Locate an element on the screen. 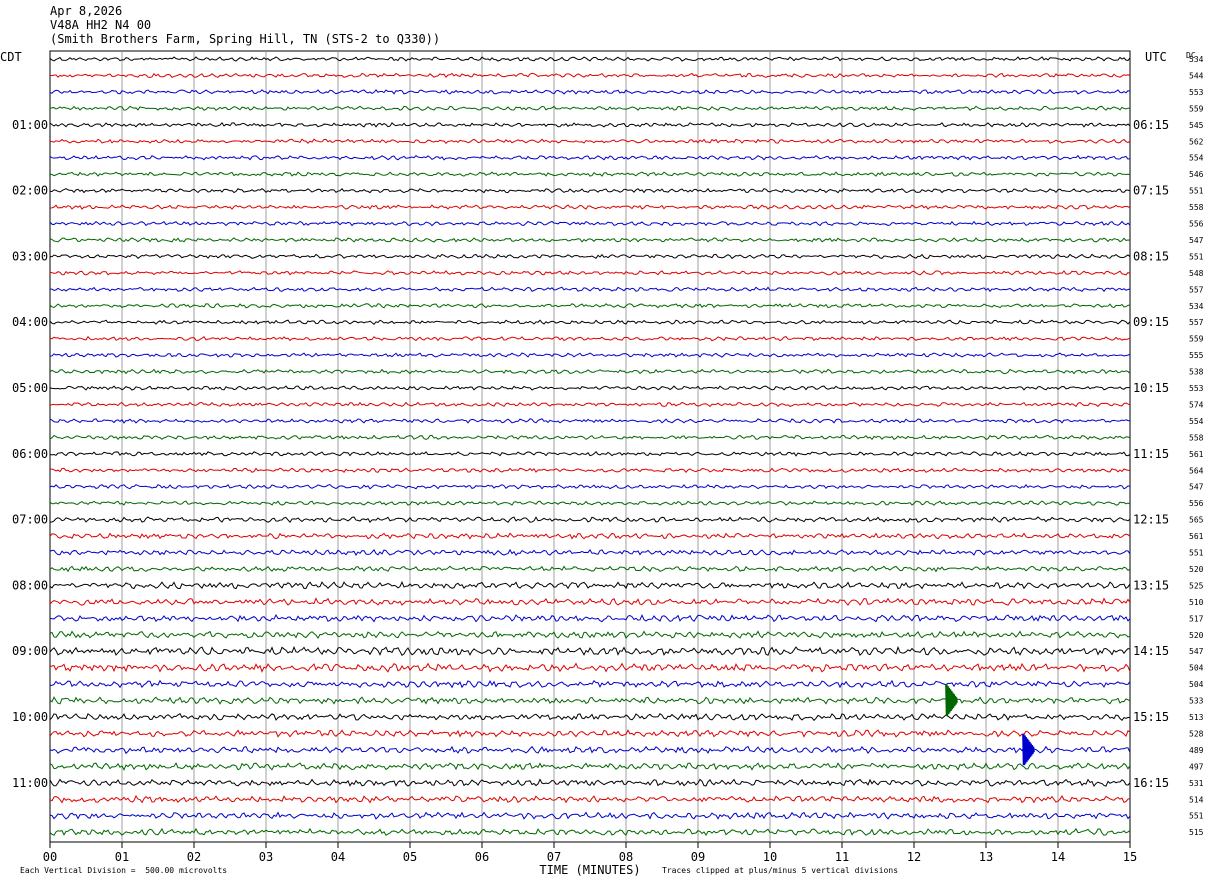  dc-offset-label: 565 is located at coordinates (1196, 520).